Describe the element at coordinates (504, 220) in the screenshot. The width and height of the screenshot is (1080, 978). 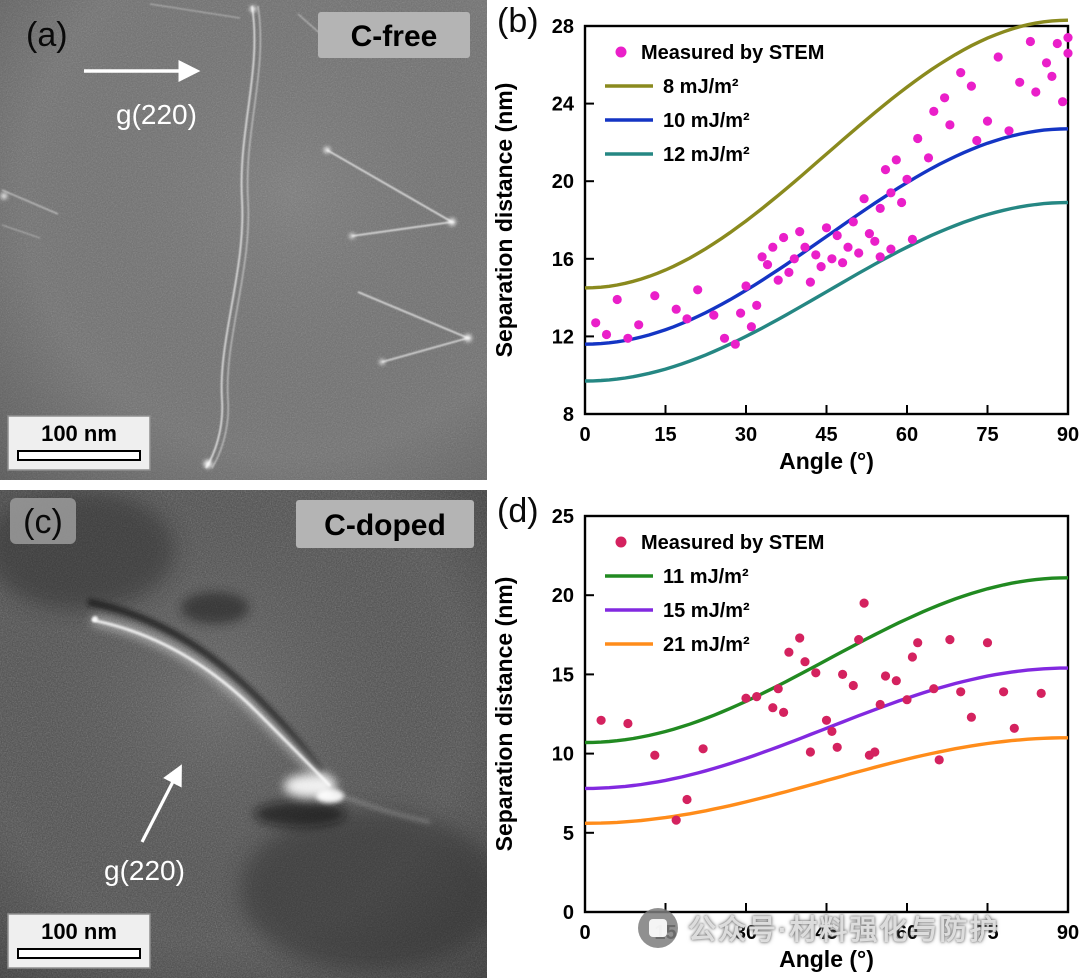
I see `y-axis-title: Separation distance (nm)` at that location.